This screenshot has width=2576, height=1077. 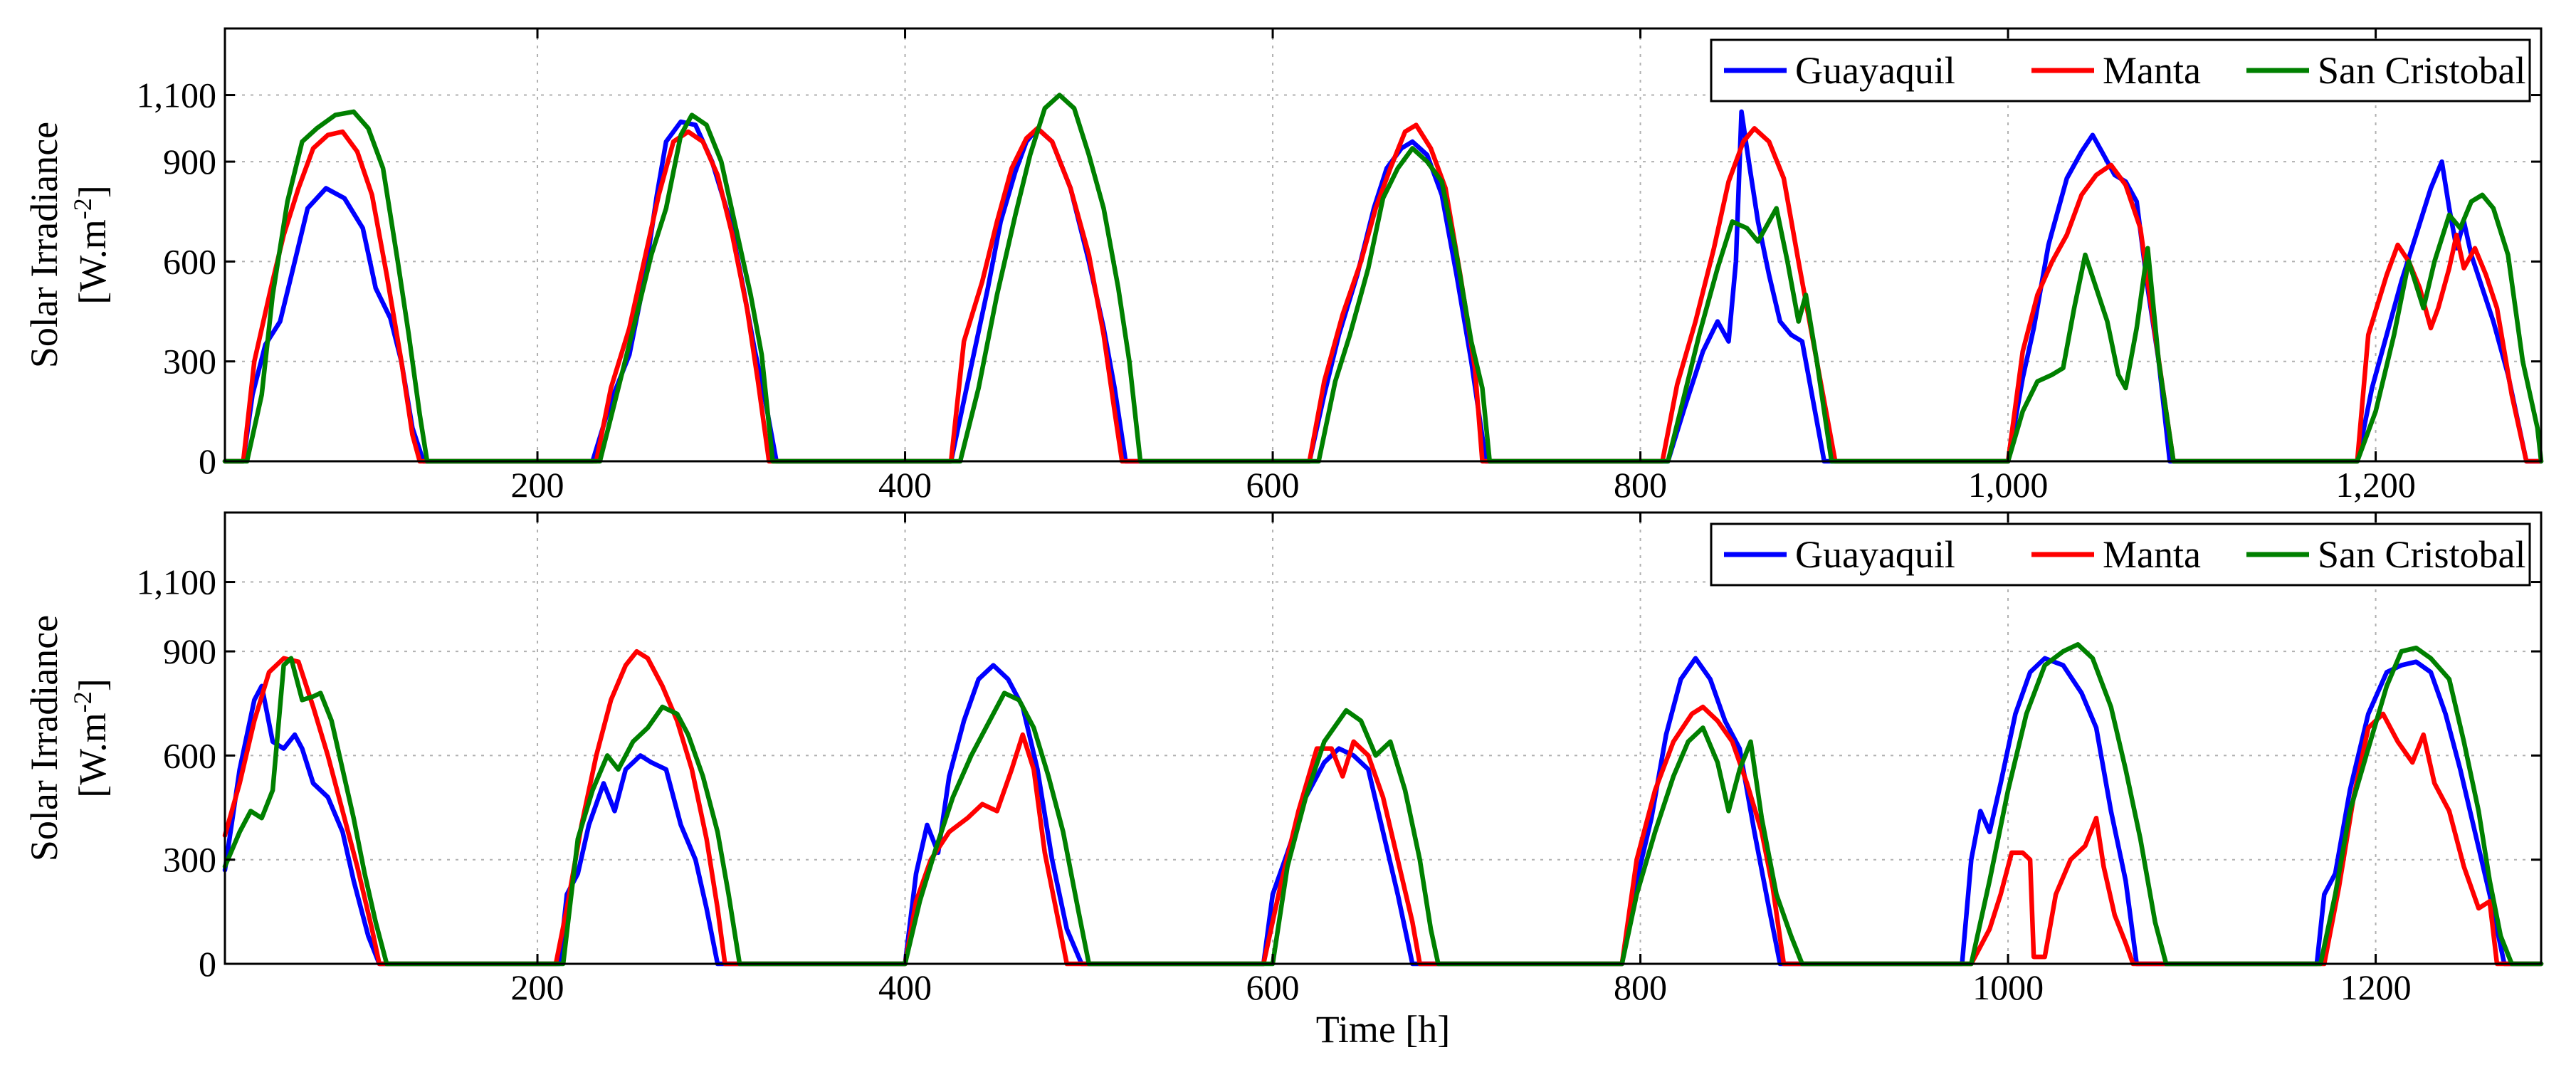 I want to click on x-axis-title: Time [h], so click(x=1383, y=1029).